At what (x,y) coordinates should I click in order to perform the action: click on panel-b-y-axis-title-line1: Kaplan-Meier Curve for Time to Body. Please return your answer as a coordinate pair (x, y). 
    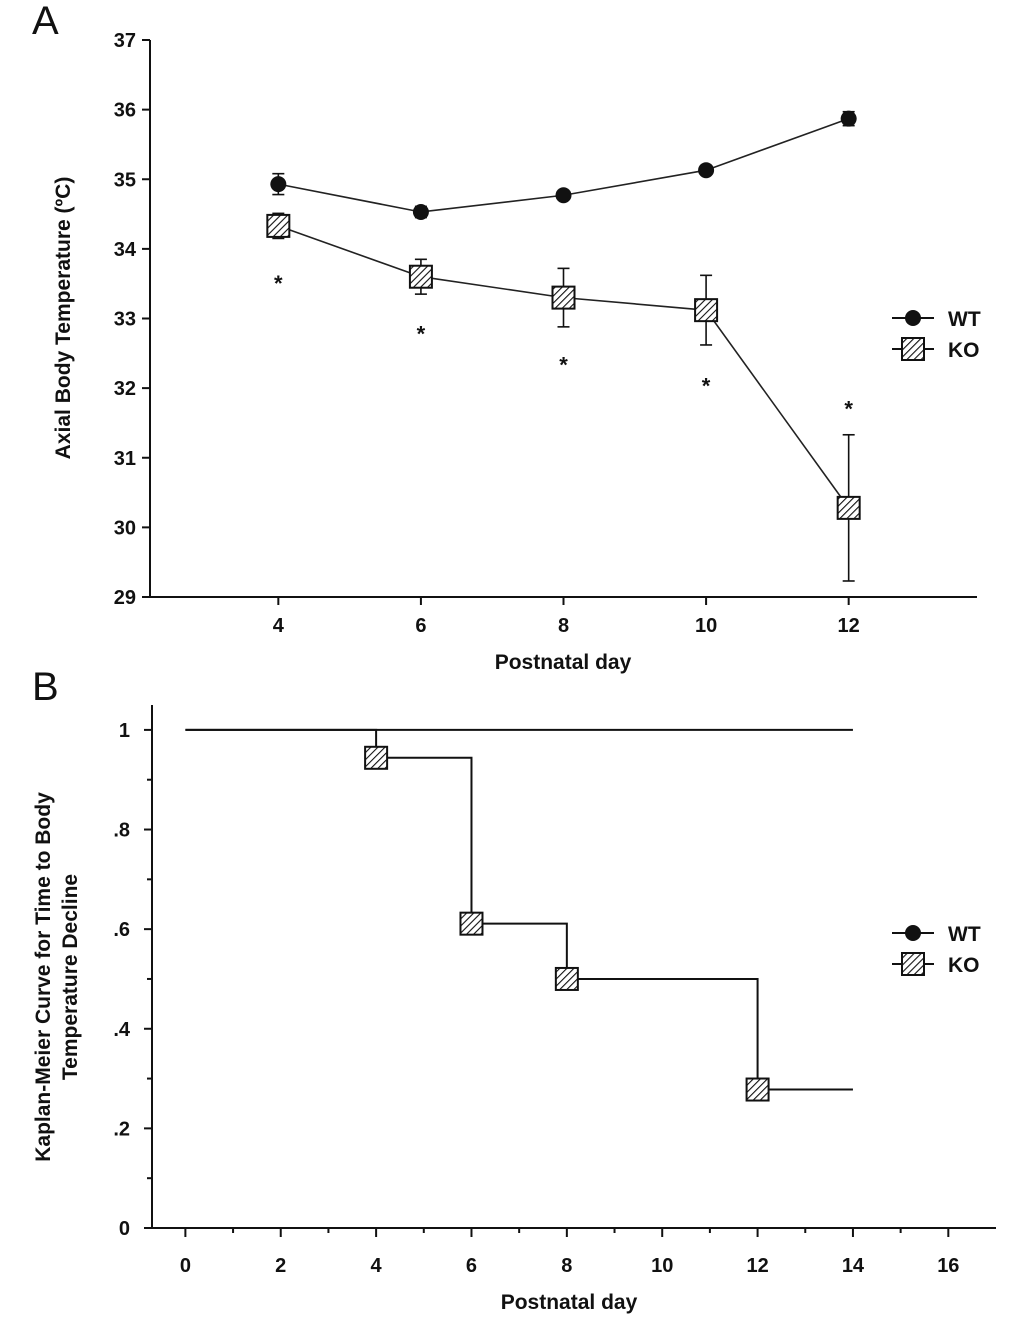
    Looking at the image, I should click on (43, 977).